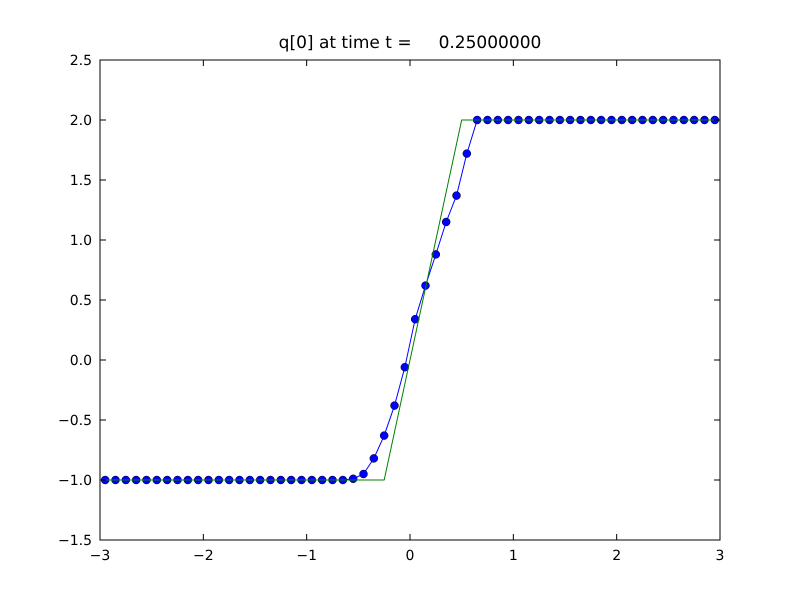  Describe the element at coordinates (81, 60) in the screenshot. I see `y-tick-label: 2.5` at that location.